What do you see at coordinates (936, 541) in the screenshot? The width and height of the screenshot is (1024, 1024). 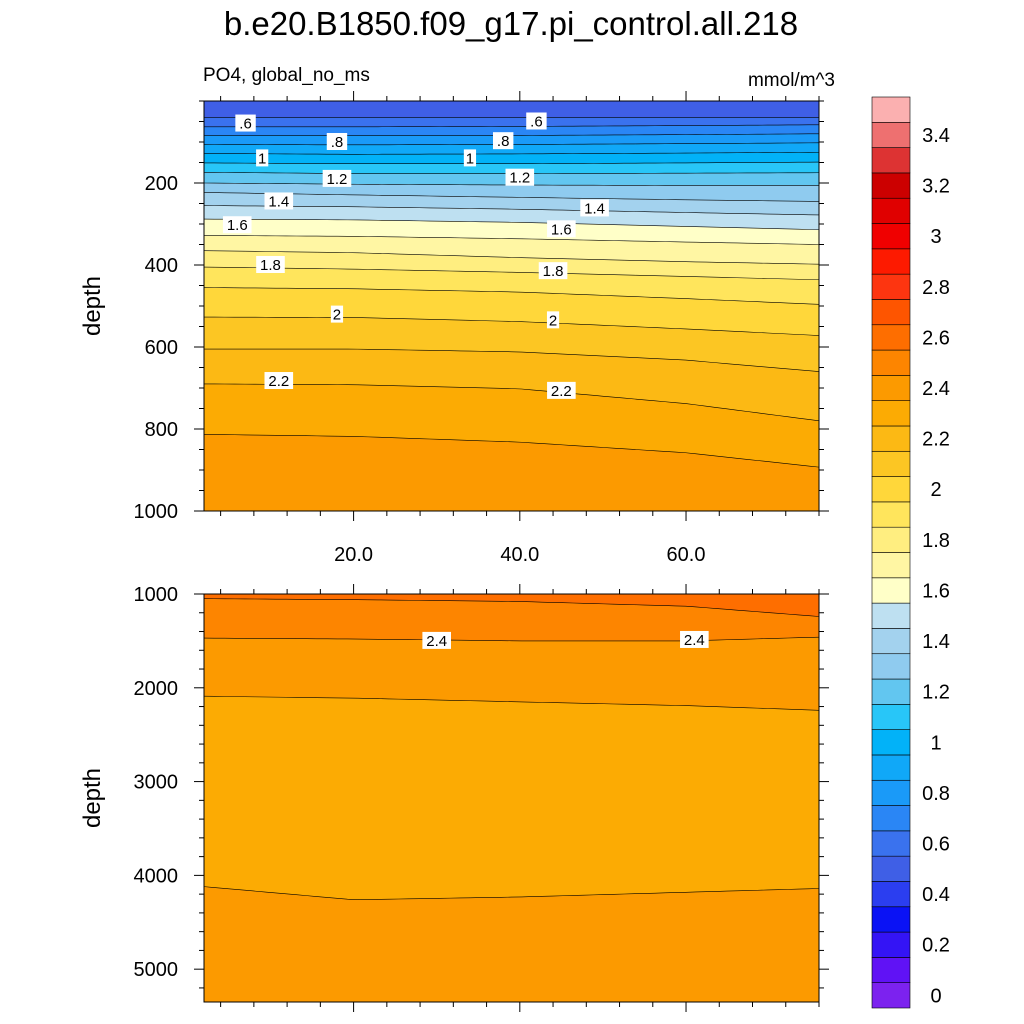 I see `colorbar-tick-label: 1.8` at bounding box center [936, 541].